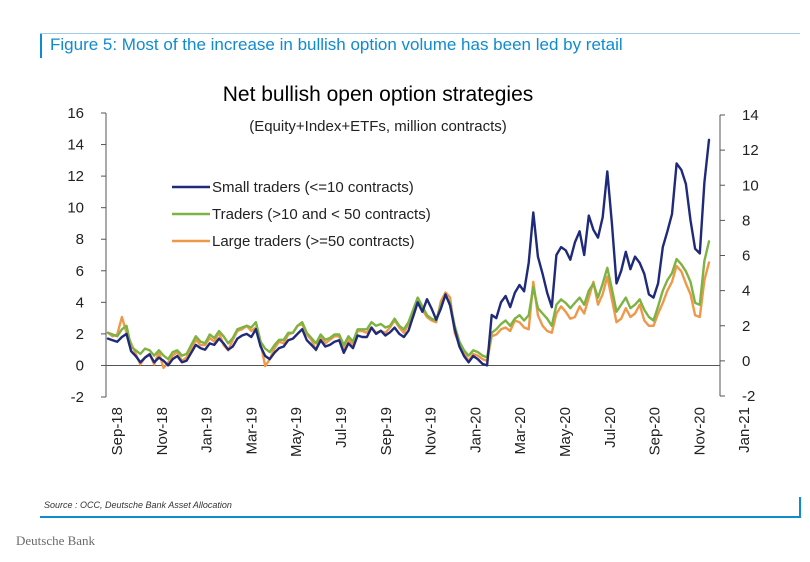  I want to click on right-tick-label: 2, so click(746, 326).